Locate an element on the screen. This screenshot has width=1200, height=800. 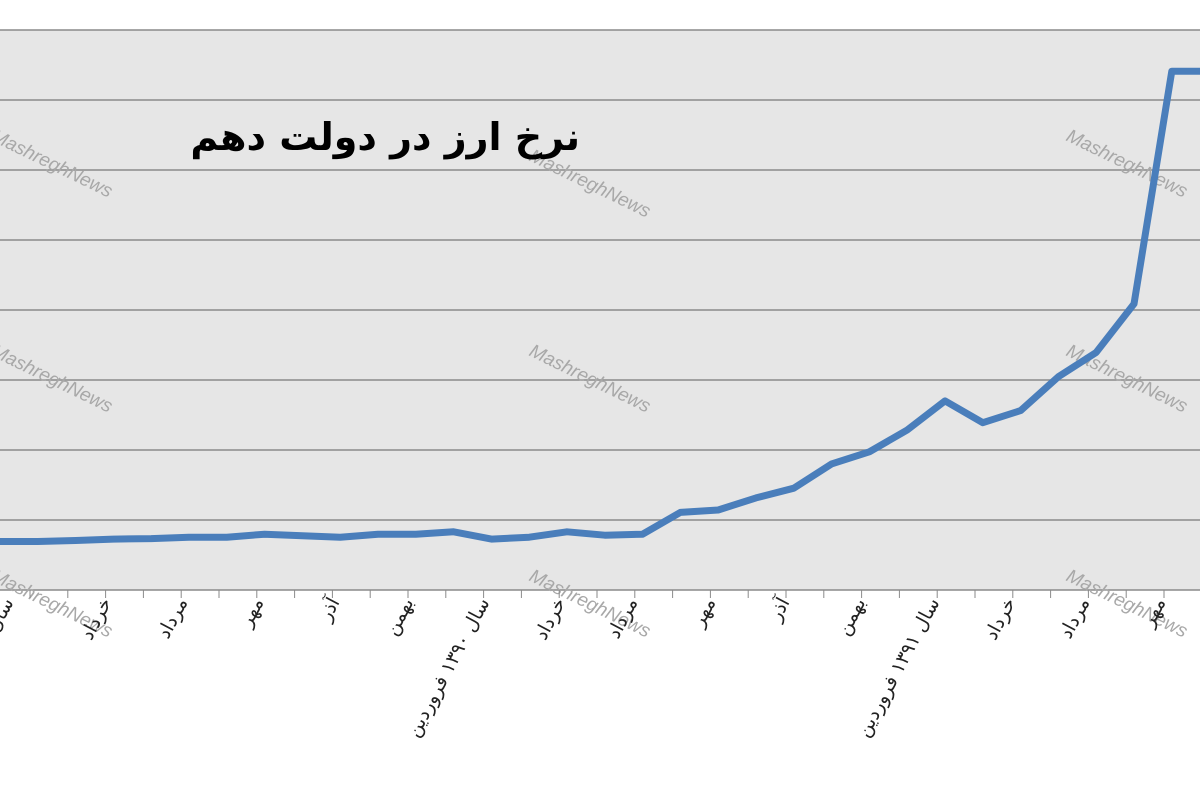
x-axis-ticks is located at coordinates (597, 594).